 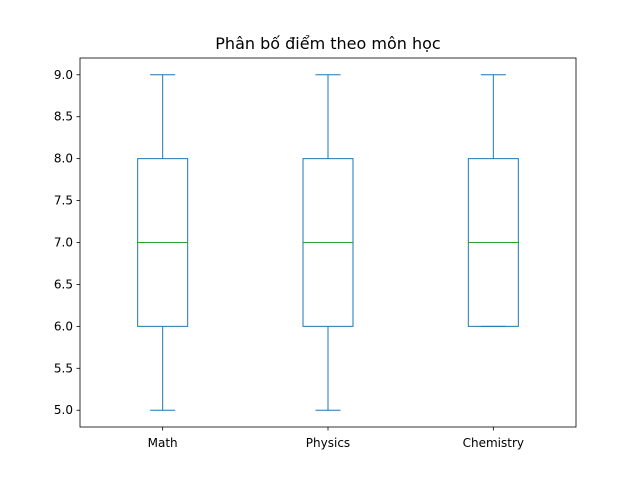 I want to click on y-axis: 5.0 5.5 6.0 6.5 7.0 7.5 8.0 8.5 9.0, so click(x=67, y=242).